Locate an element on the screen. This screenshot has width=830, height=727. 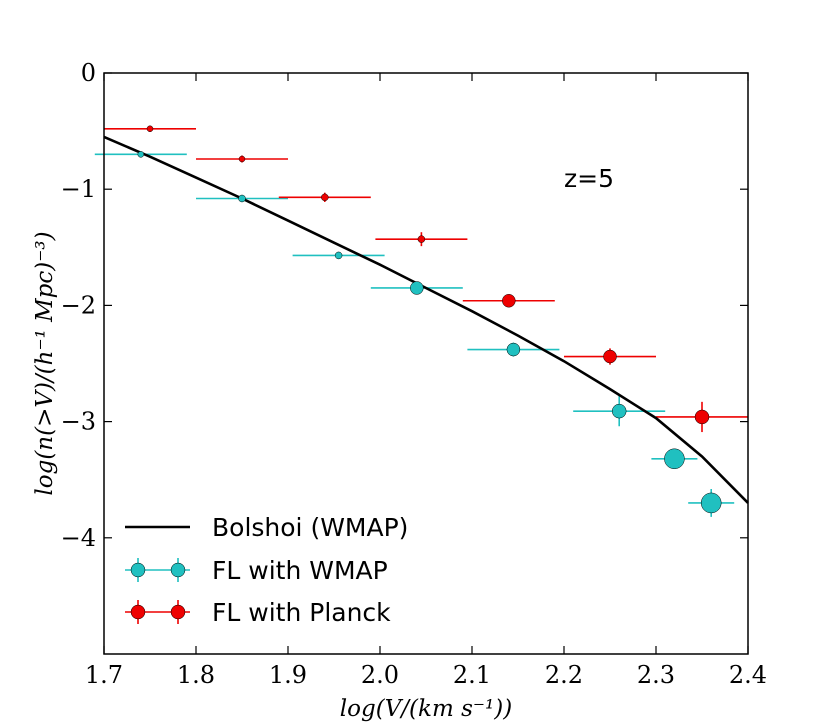
legend-label: FL with Planck is located at coordinates (301, 612).